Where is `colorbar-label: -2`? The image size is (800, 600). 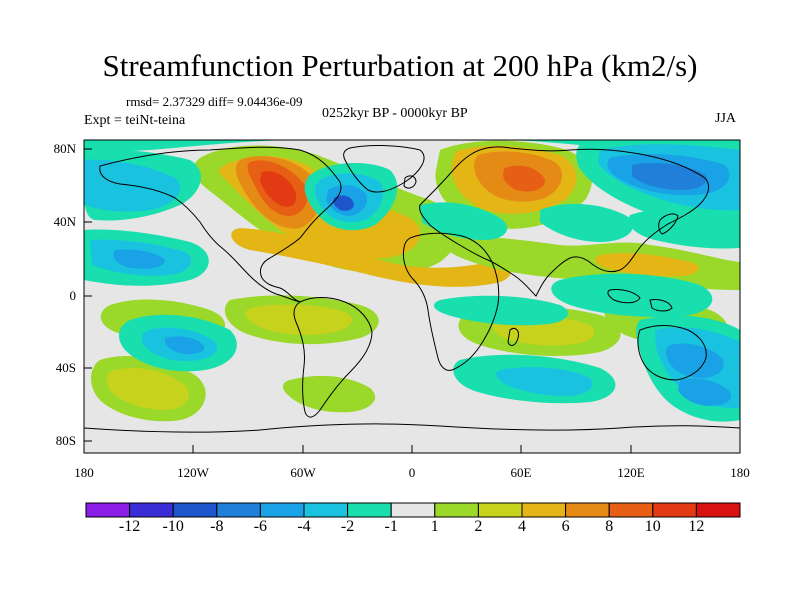 colorbar-label: -2 is located at coordinates (347, 526).